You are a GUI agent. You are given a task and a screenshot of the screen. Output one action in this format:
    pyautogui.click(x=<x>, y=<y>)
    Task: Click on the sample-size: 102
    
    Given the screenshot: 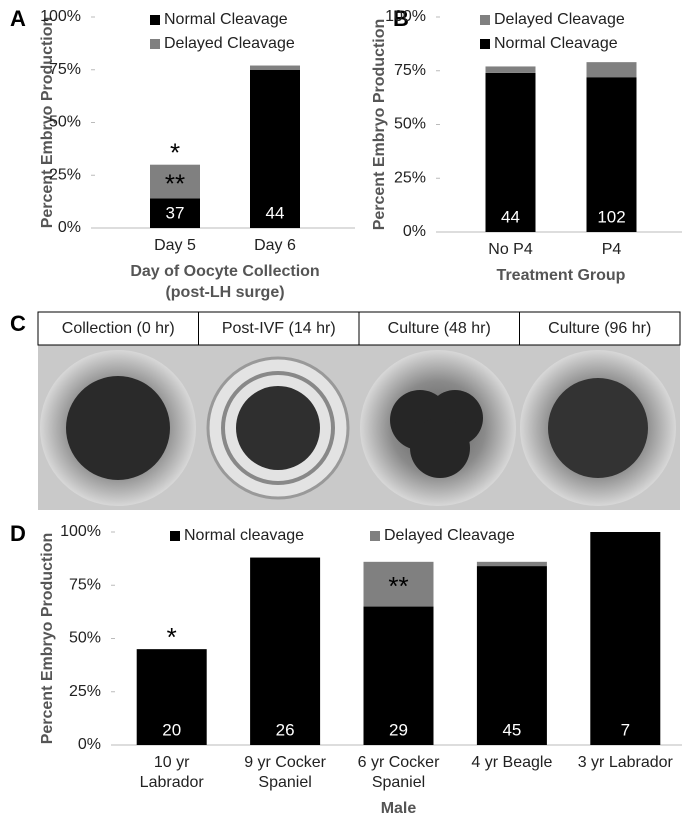 What is the action you would take?
    pyautogui.click(x=611, y=216)
    